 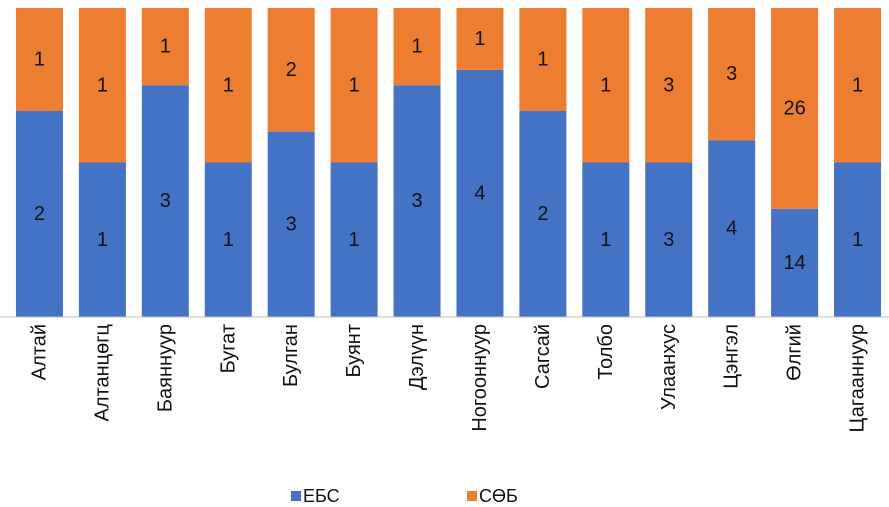 I want to click on data-label-ebs-12: 4, so click(x=731, y=229).